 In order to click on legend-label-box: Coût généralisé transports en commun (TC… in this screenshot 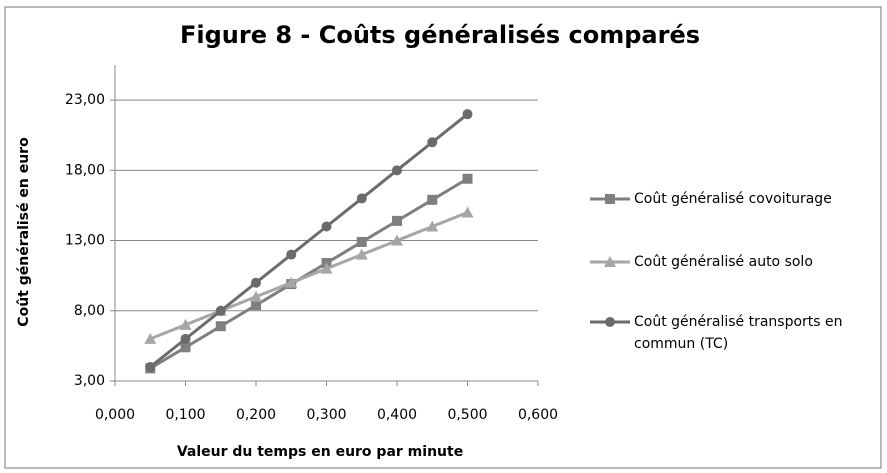, I will do `click(738, 333)`.